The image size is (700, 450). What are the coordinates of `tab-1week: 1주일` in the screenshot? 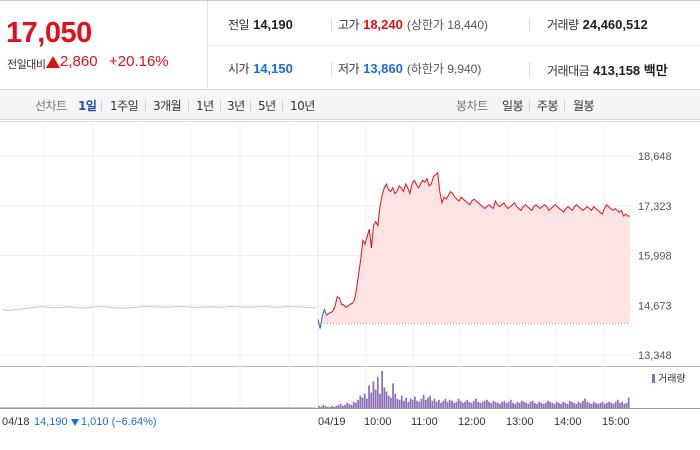 It's located at (124, 106).